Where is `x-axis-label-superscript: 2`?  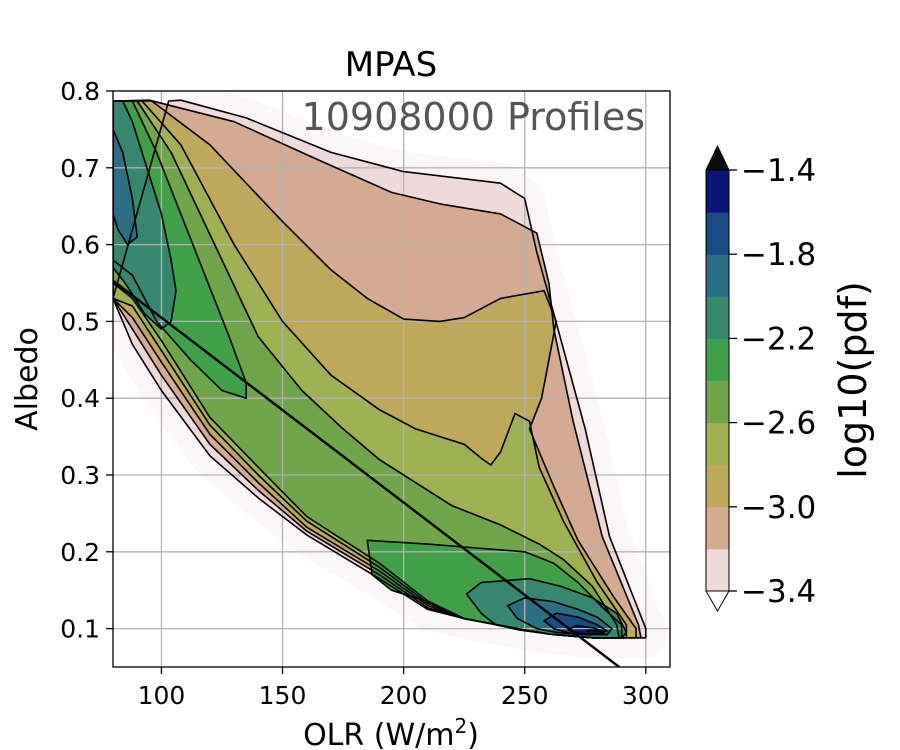
x-axis-label-superscript: 2 is located at coordinates (460, 726).